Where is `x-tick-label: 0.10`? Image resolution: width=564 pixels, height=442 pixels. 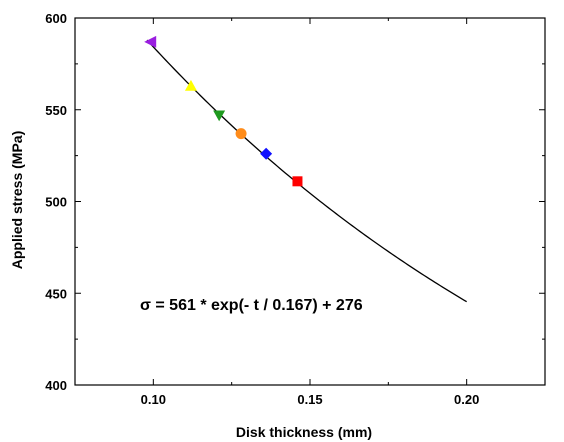
x-tick-label: 0.10 is located at coordinates (153, 399).